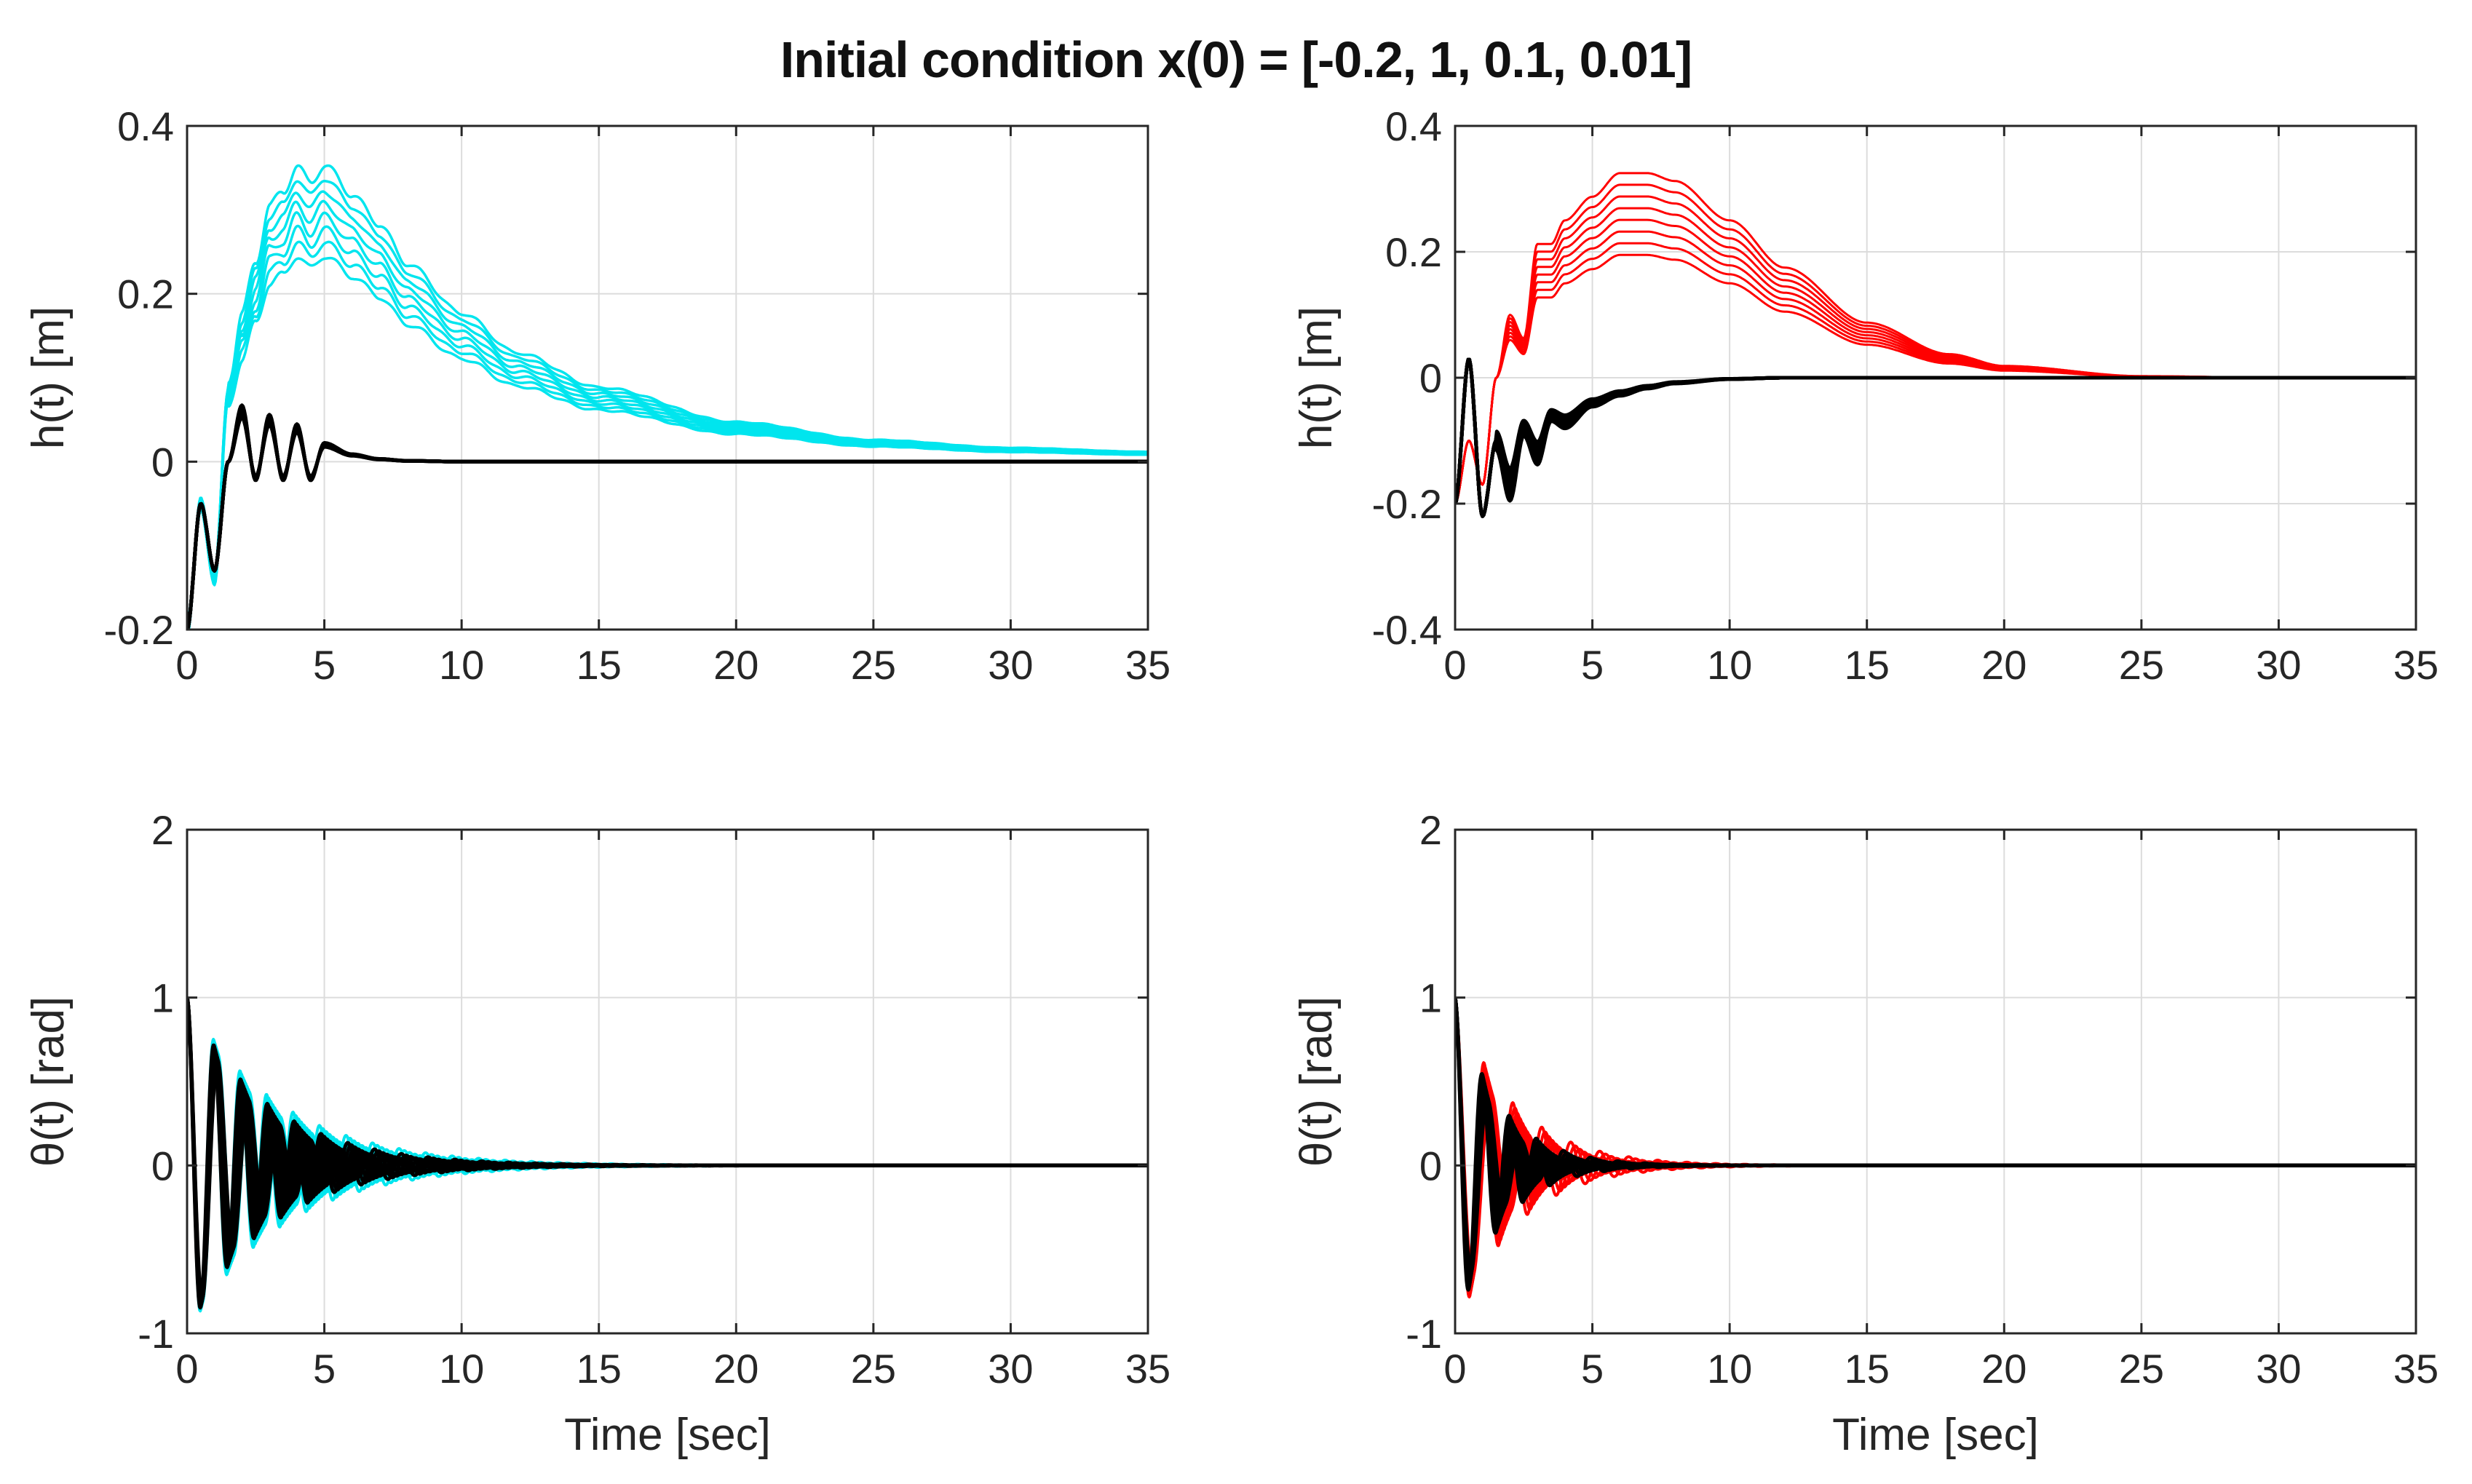  I want to click on y-tick-label: -0.4, so click(1407, 630).